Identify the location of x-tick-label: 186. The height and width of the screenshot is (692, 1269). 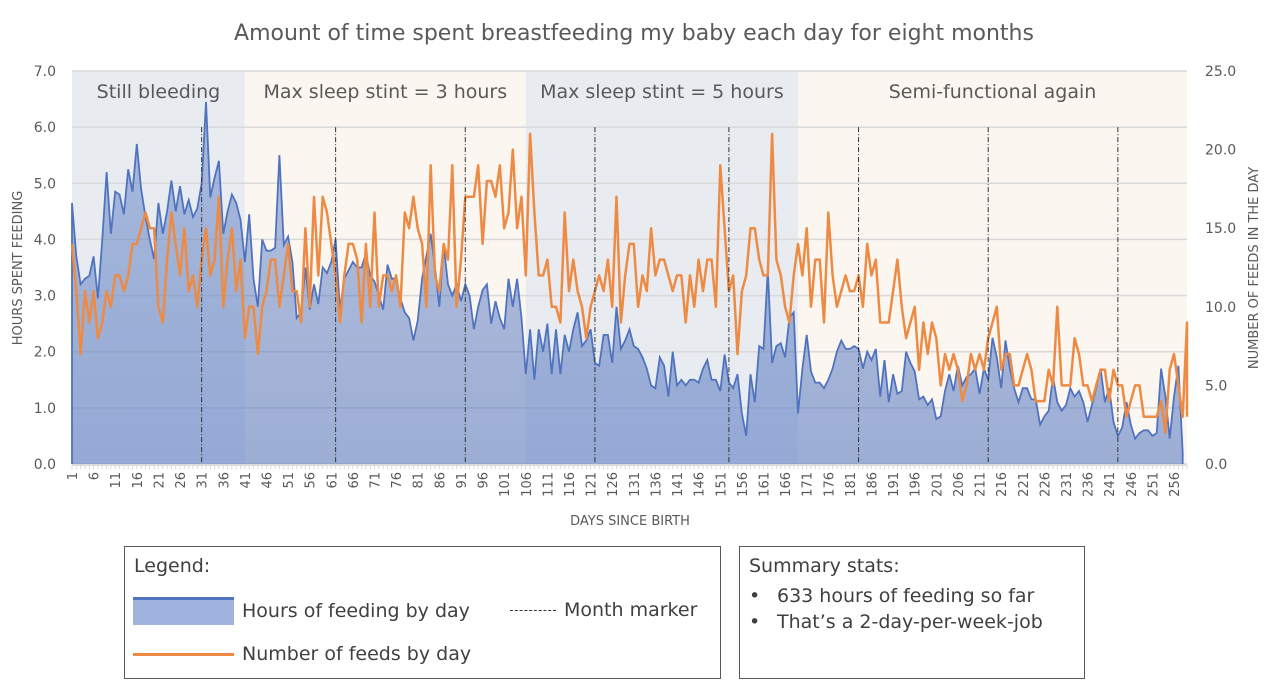
(873, 484).